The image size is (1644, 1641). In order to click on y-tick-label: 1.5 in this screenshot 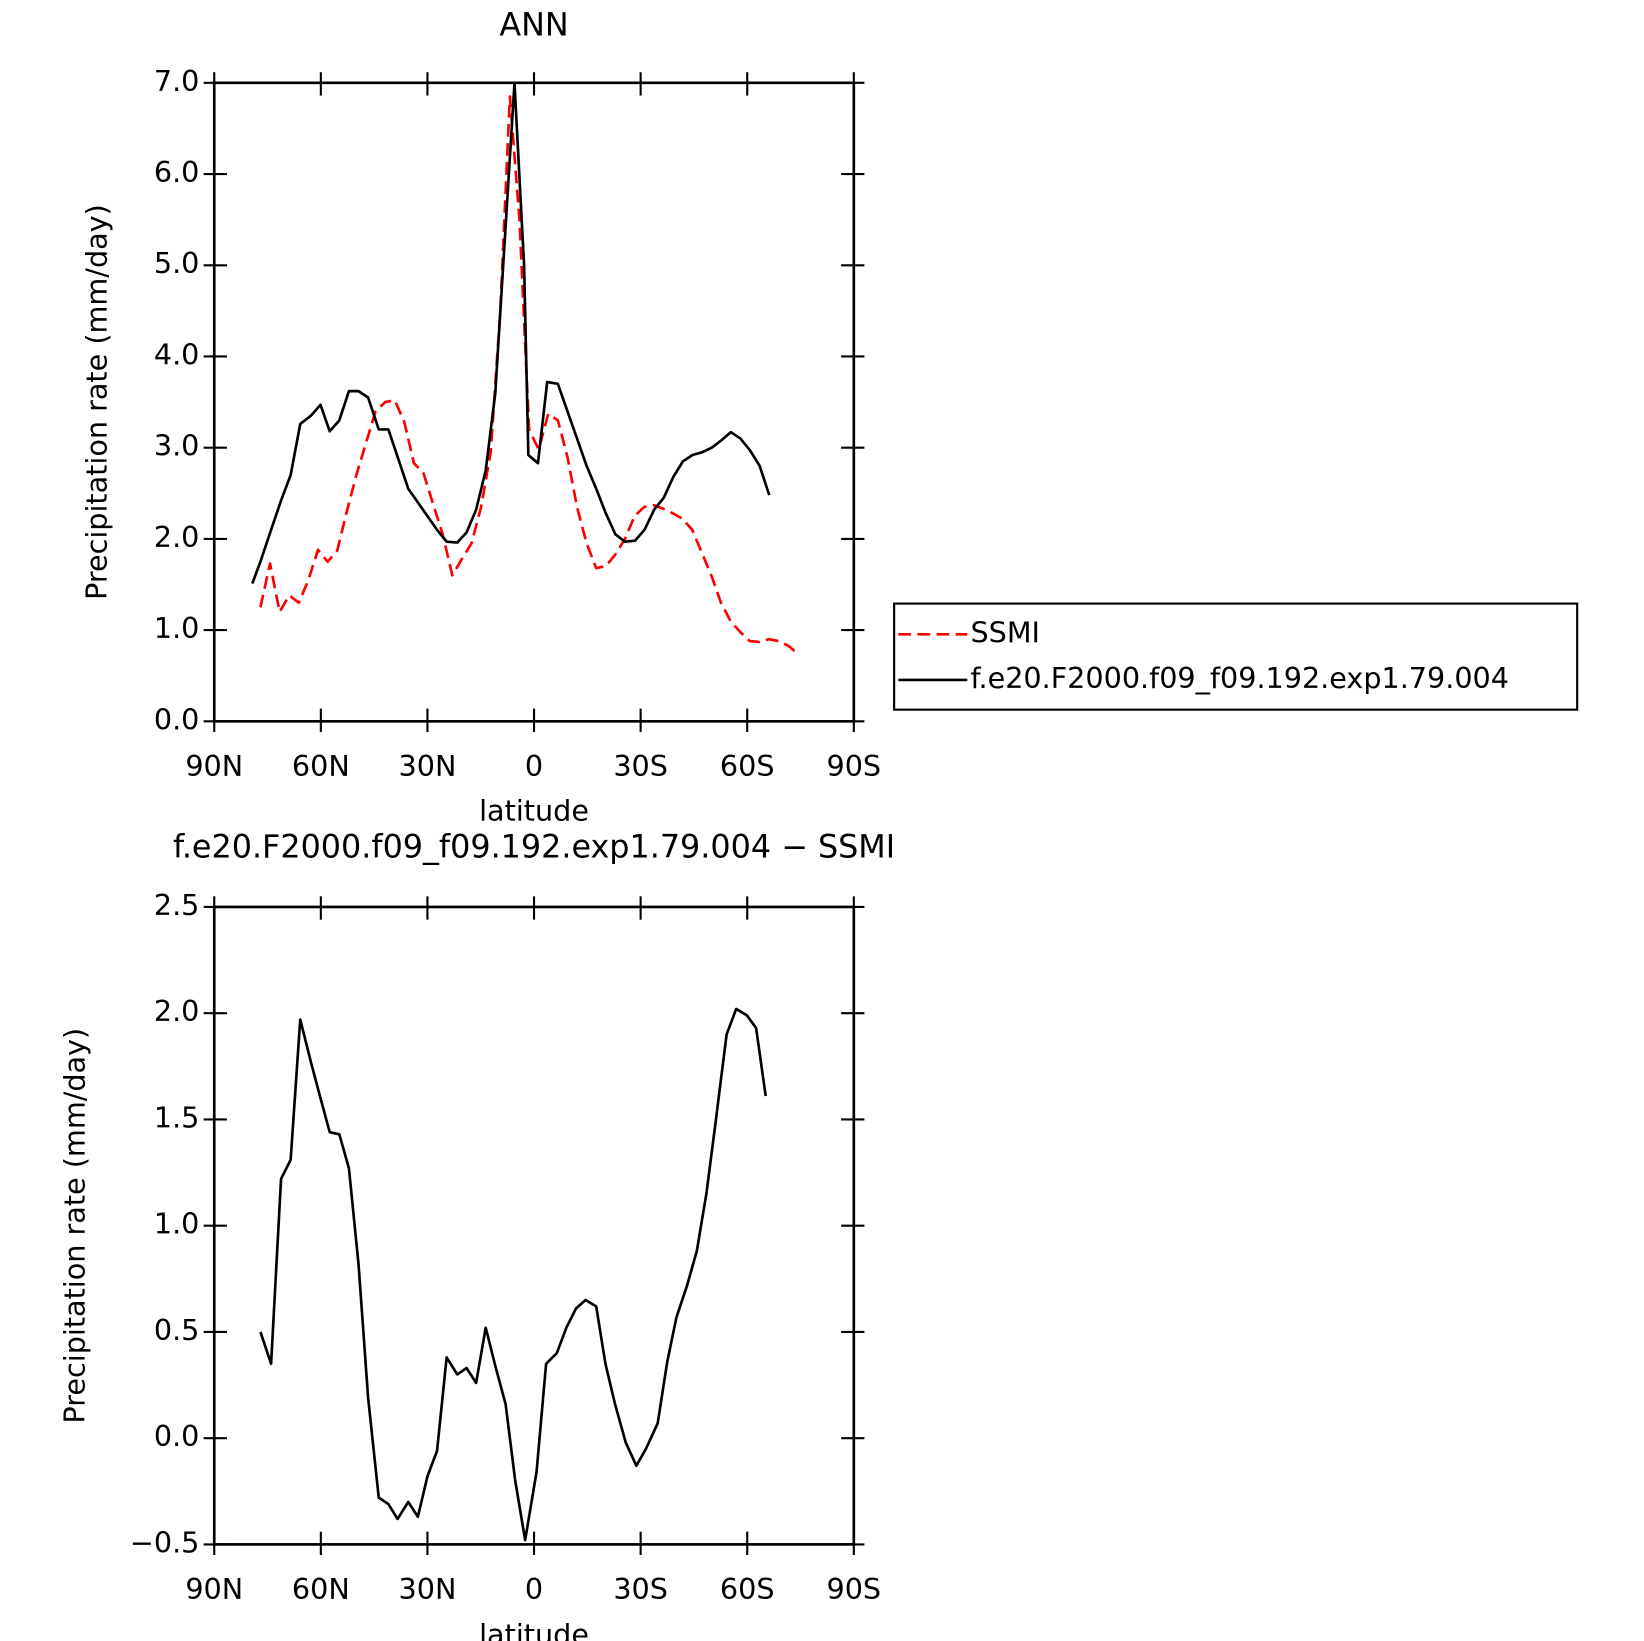, I will do `click(177, 1117)`.